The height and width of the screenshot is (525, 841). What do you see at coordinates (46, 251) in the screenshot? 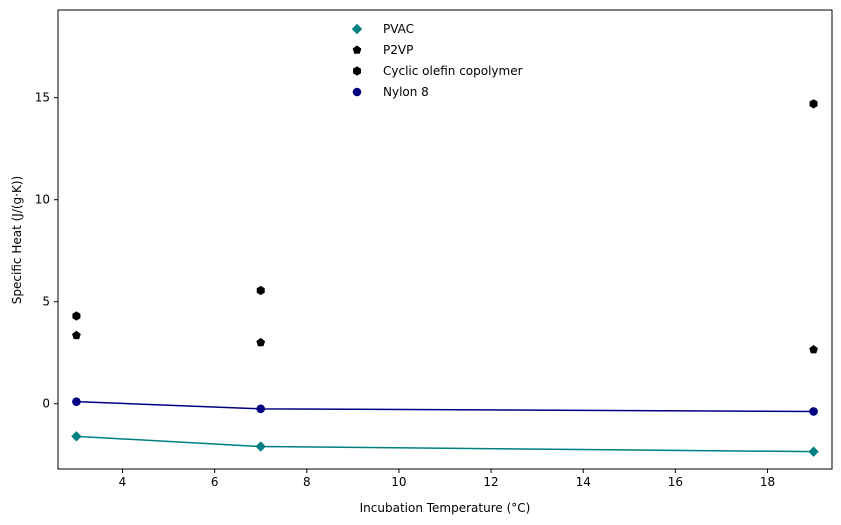
I see `y-axis-ticks: 0 5 10 15` at bounding box center [46, 251].